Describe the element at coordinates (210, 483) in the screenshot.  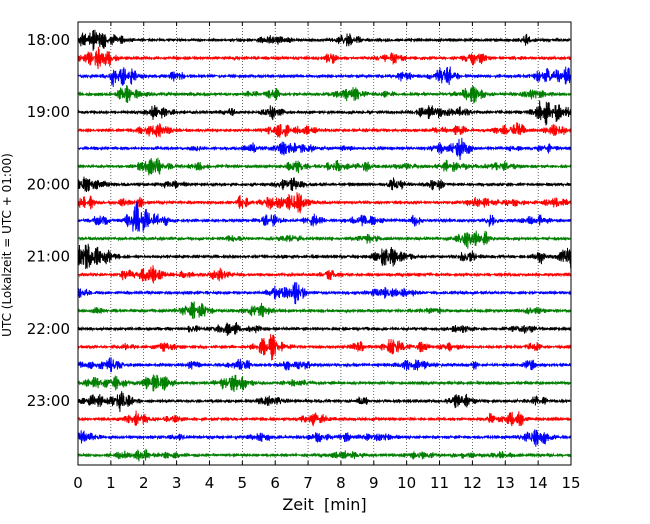
I see `x-tick-label: 4` at that location.